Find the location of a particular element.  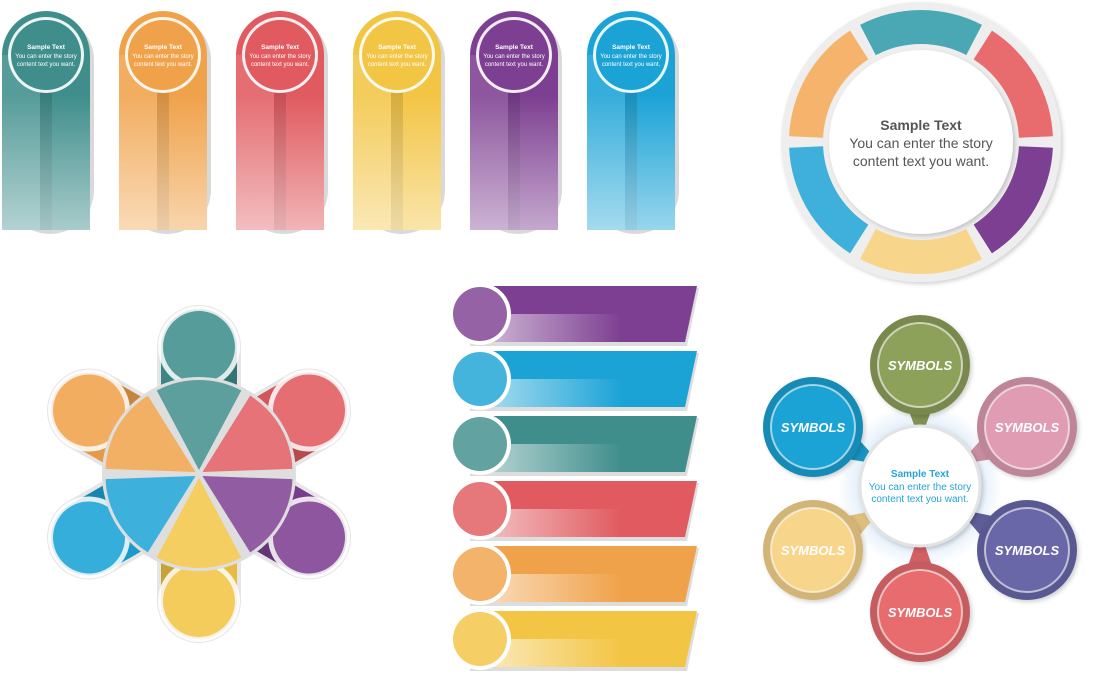

flower-petal-indigo: SYMBOLS is located at coordinates (1017, 550).